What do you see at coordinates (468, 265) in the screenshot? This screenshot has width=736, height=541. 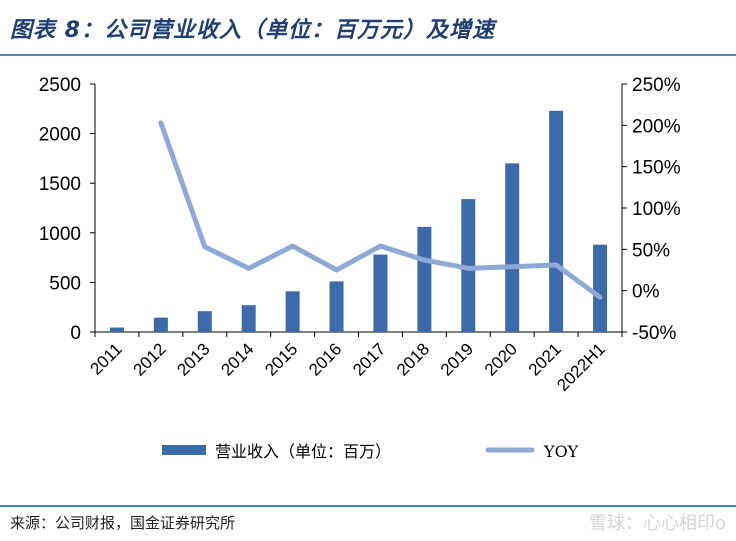 I see `revenue-bar-2019` at bounding box center [468, 265].